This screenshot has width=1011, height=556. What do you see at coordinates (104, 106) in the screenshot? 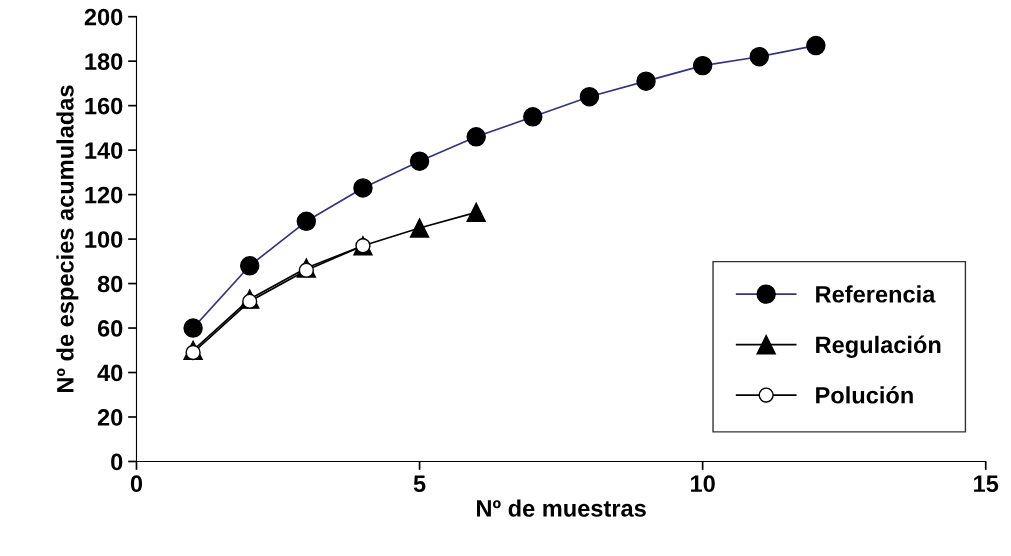
I see `y-tick-label: 160` at bounding box center [104, 106].